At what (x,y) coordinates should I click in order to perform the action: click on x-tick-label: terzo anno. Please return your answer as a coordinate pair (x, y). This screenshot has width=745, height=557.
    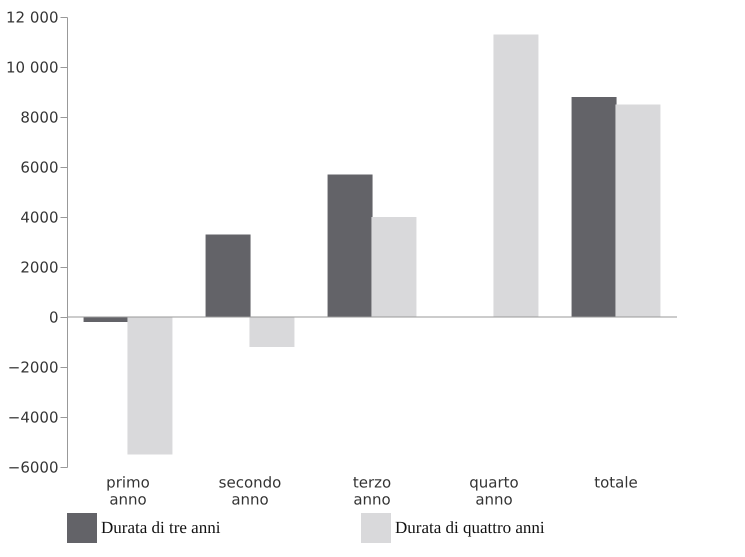
    Looking at the image, I should click on (372, 491).